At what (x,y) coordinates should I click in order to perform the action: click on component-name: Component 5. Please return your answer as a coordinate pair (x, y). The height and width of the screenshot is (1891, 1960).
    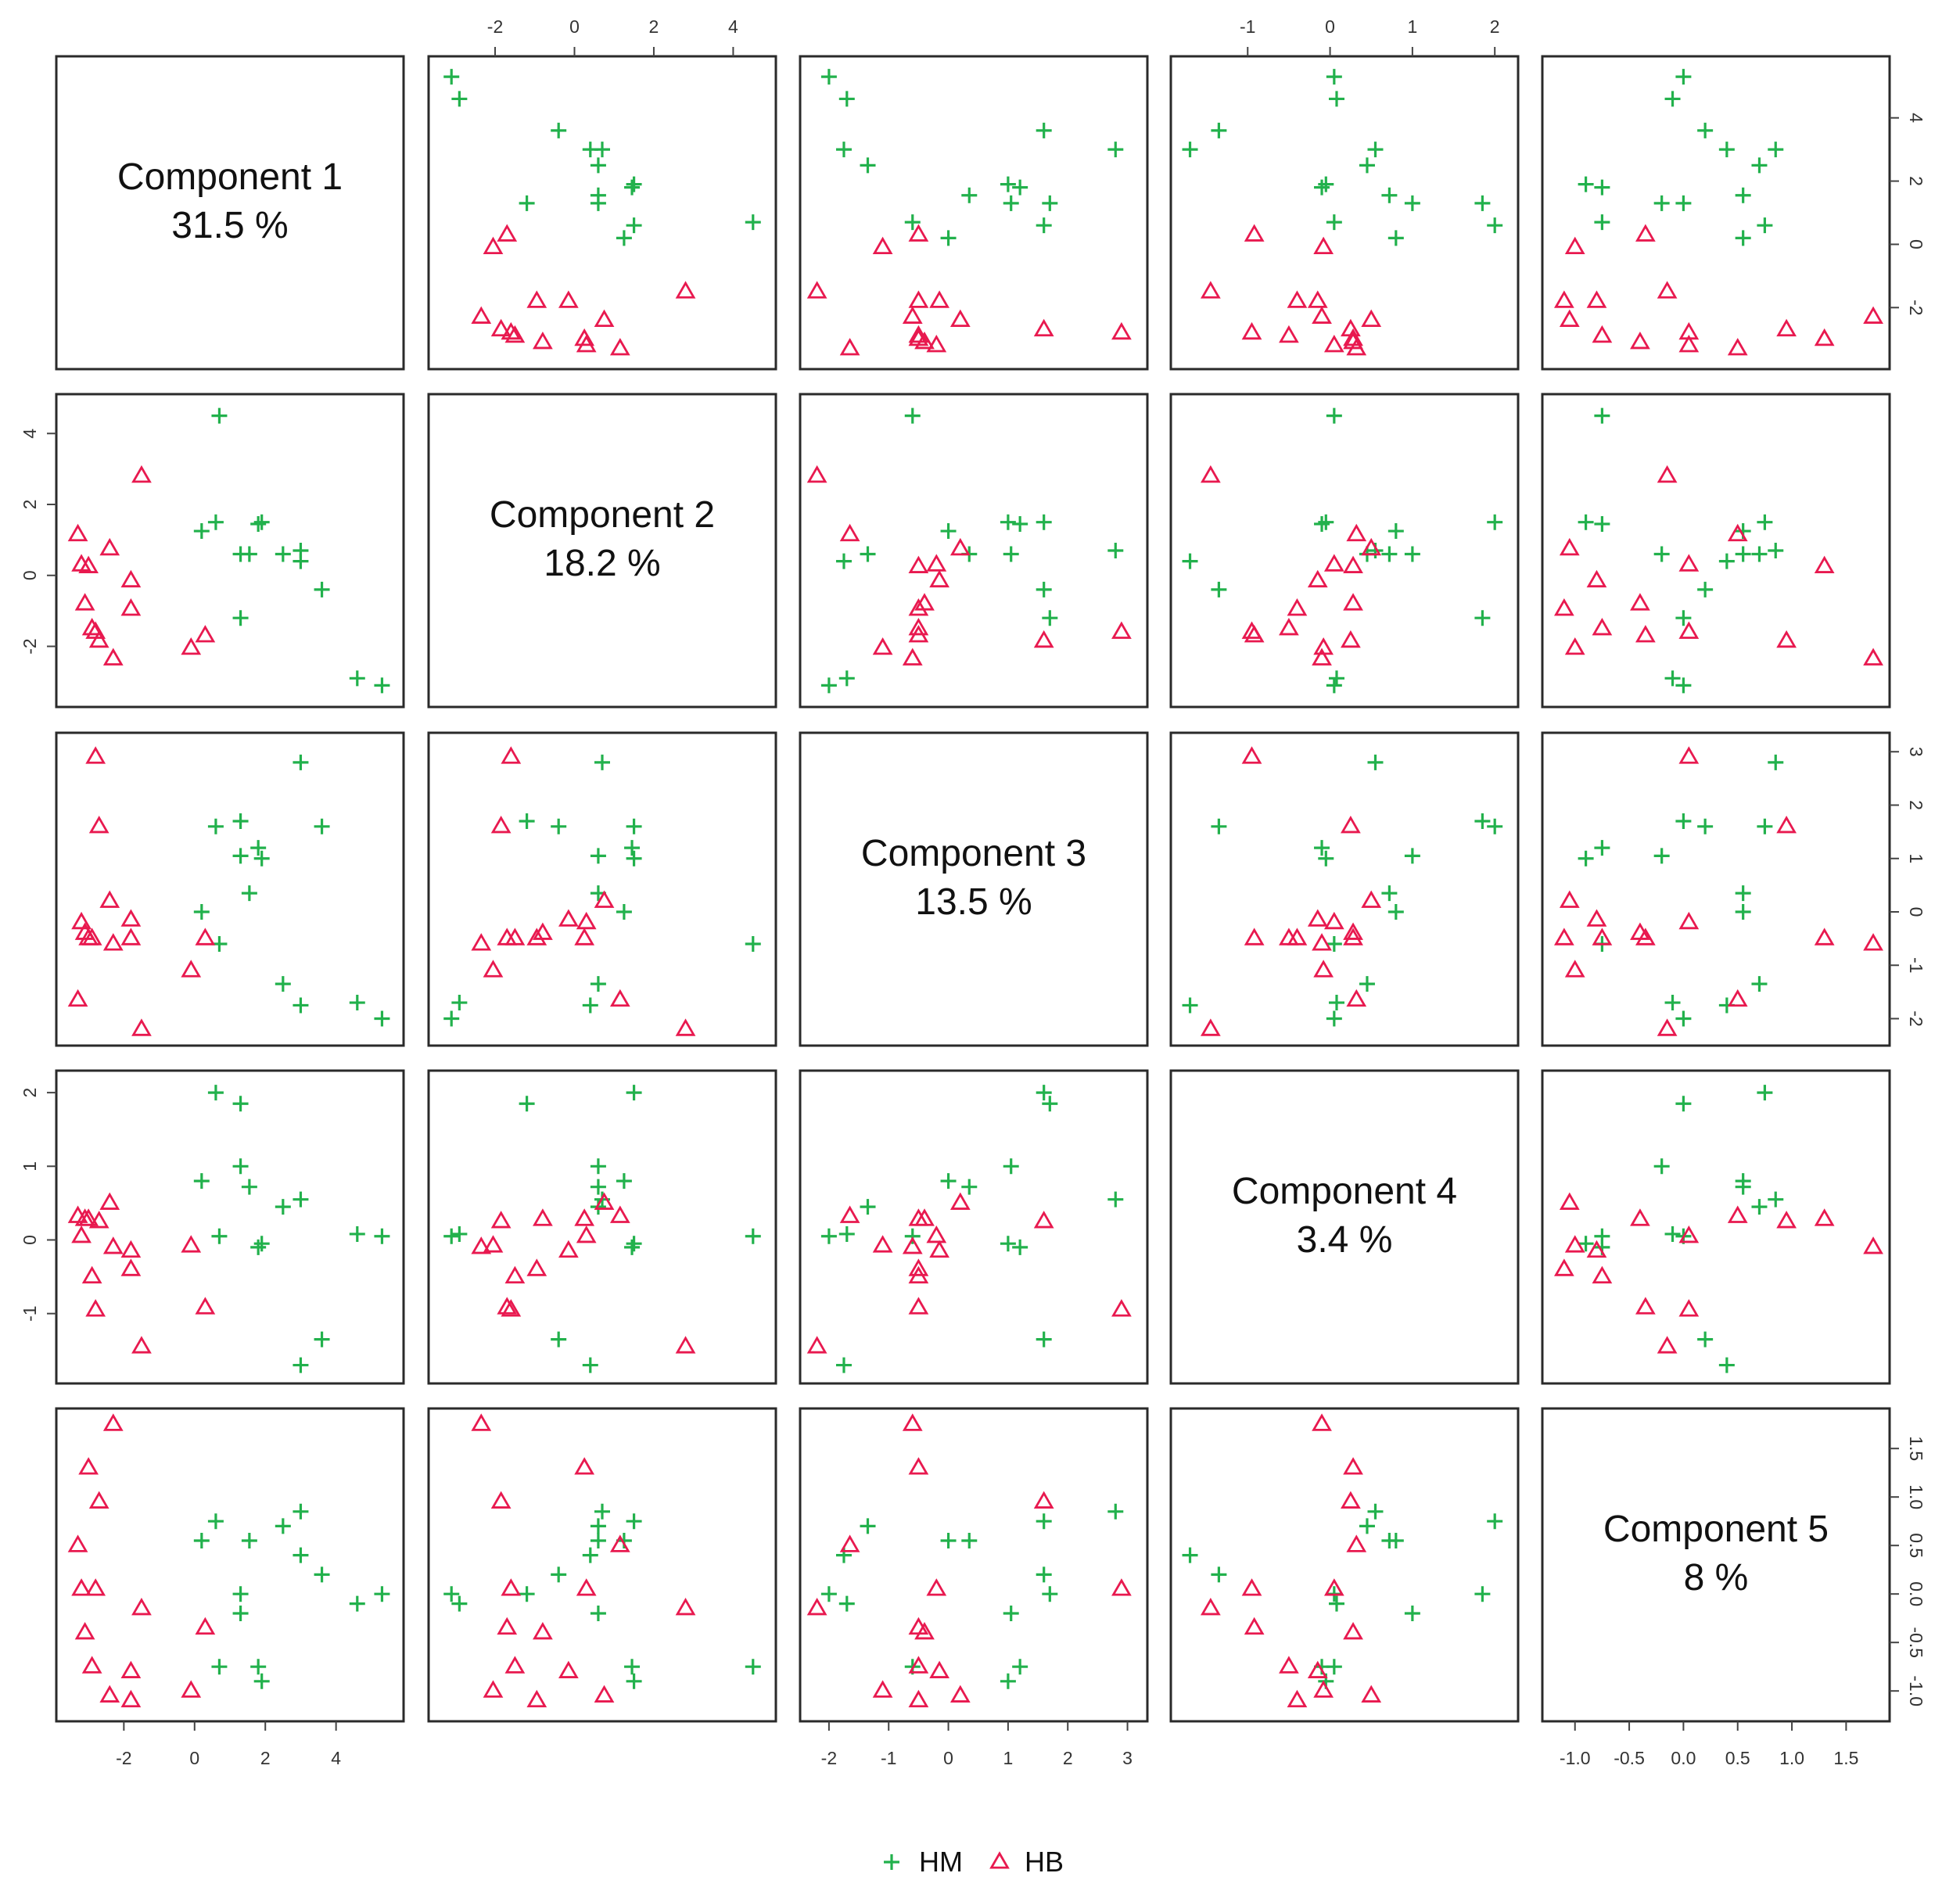
    Looking at the image, I should click on (1716, 1530).